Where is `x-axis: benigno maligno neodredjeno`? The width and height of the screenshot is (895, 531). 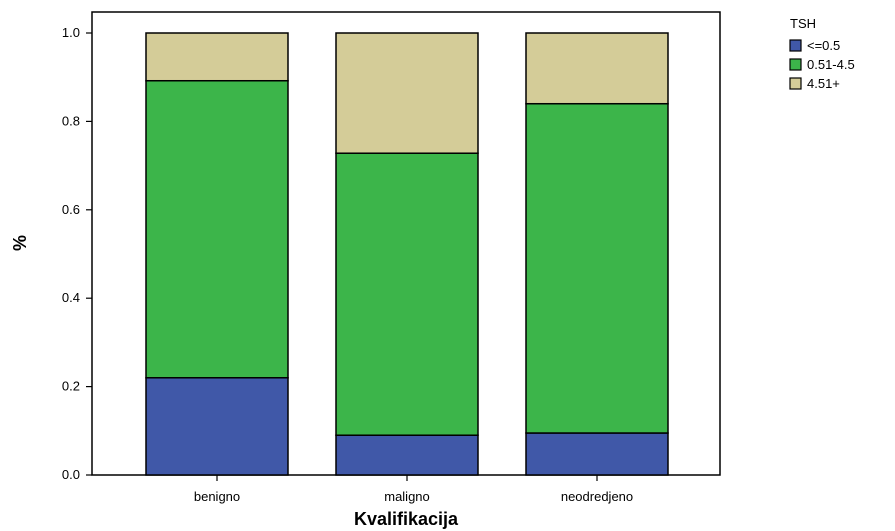 x-axis: benigno maligno neodredjeno is located at coordinates (413, 489).